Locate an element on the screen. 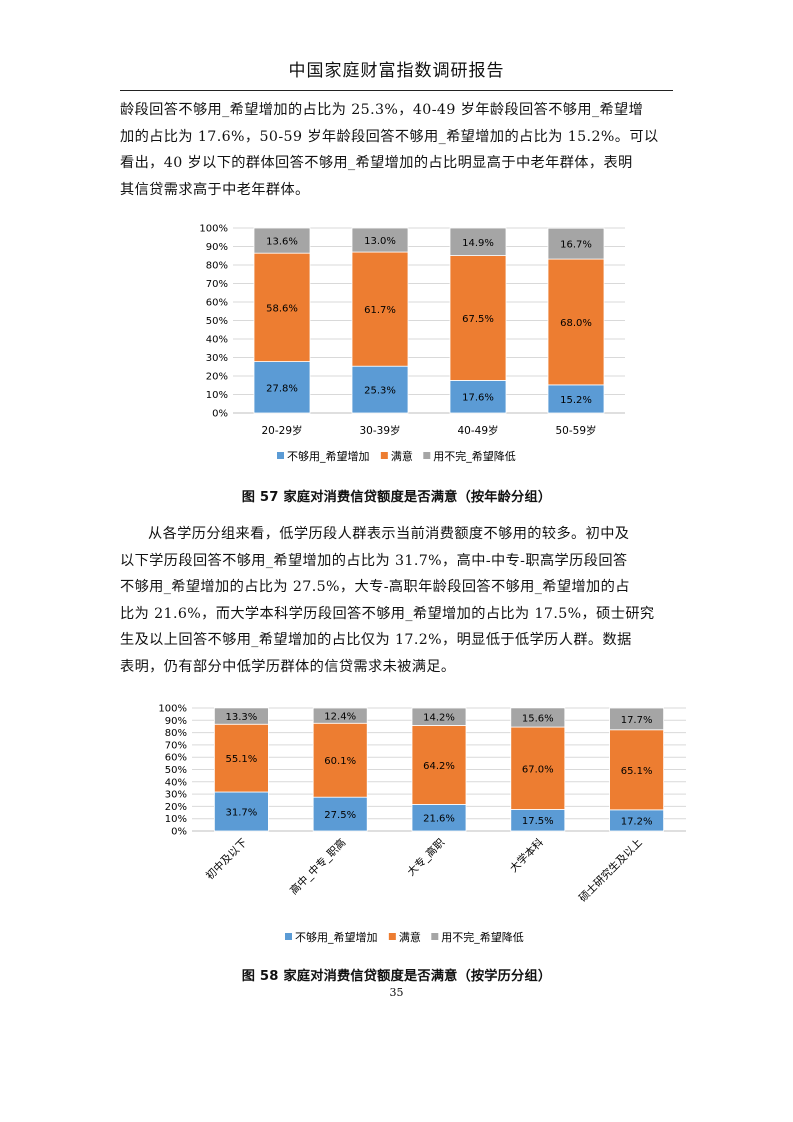 The image size is (793, 1122). data-label: 14.9% is located at coordinates (478, 243).